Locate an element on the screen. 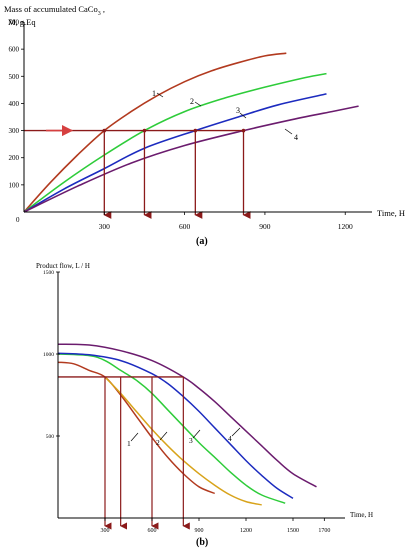  chart-a-ytick-label-200: 200 is located at coordinates (14, 158).